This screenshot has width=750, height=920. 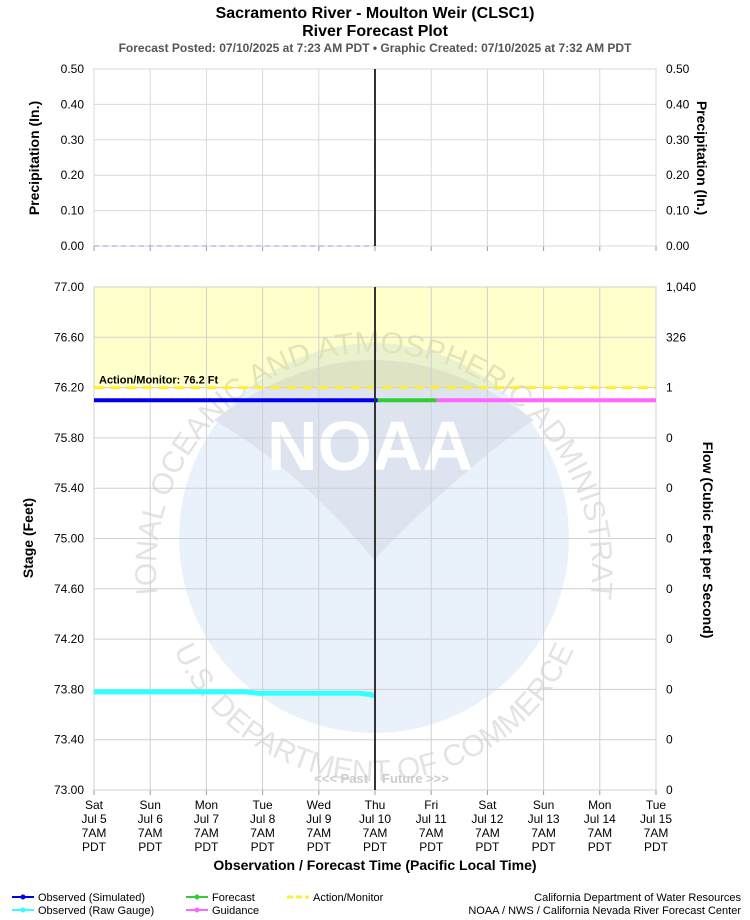 What do you see at coordinates (487, 819) in the screenshot?
I see `x-tick-label: Jul 12` at bounding box center [487, 819].